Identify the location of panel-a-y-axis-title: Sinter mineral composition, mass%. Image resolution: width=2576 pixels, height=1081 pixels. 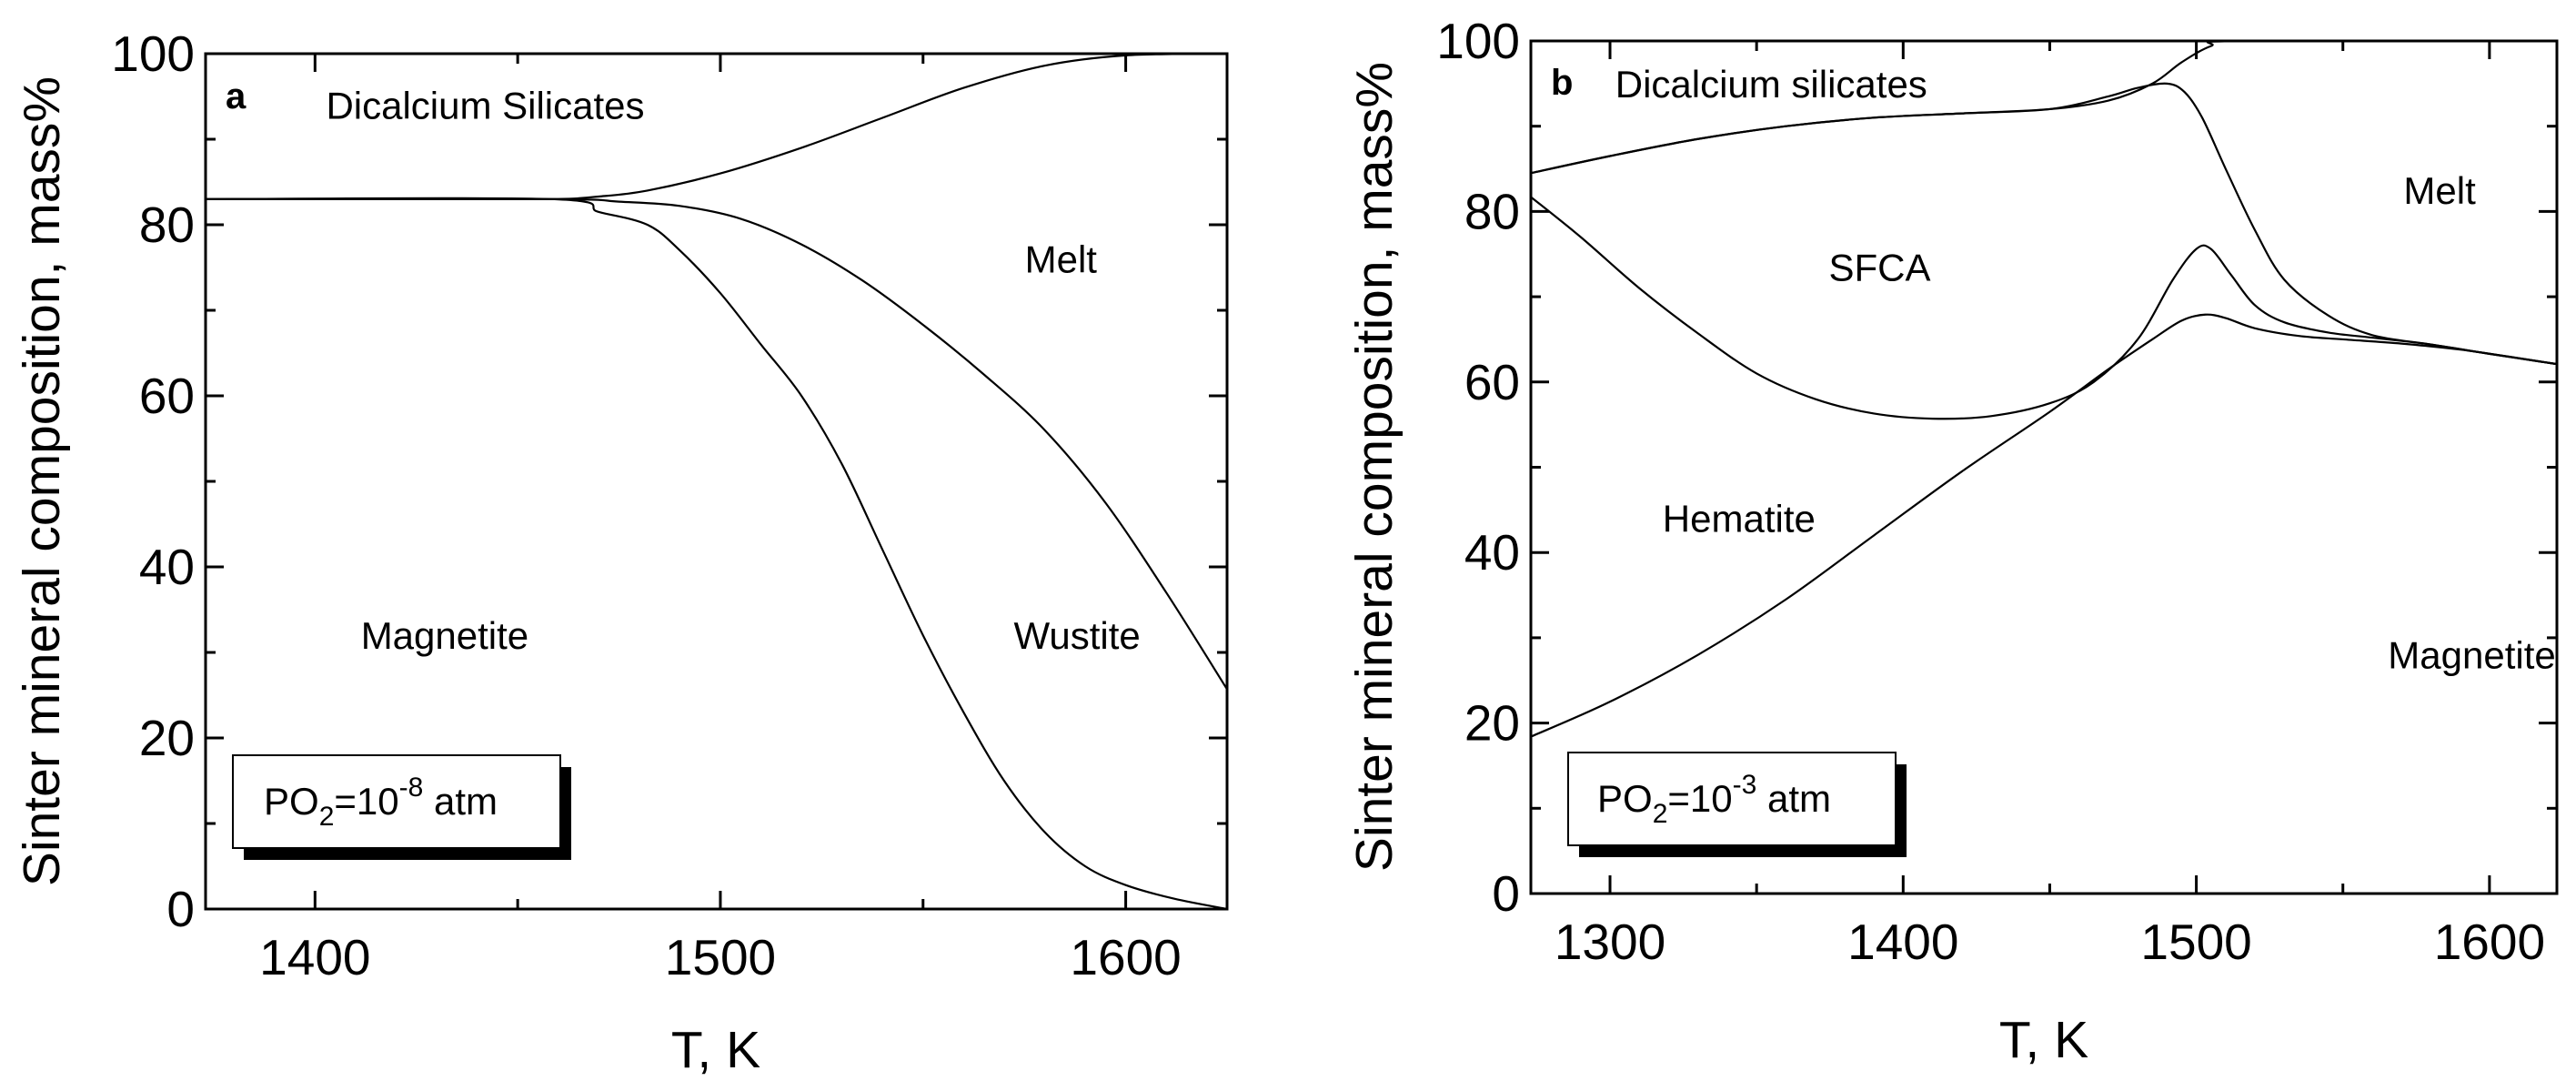
(42, 481).